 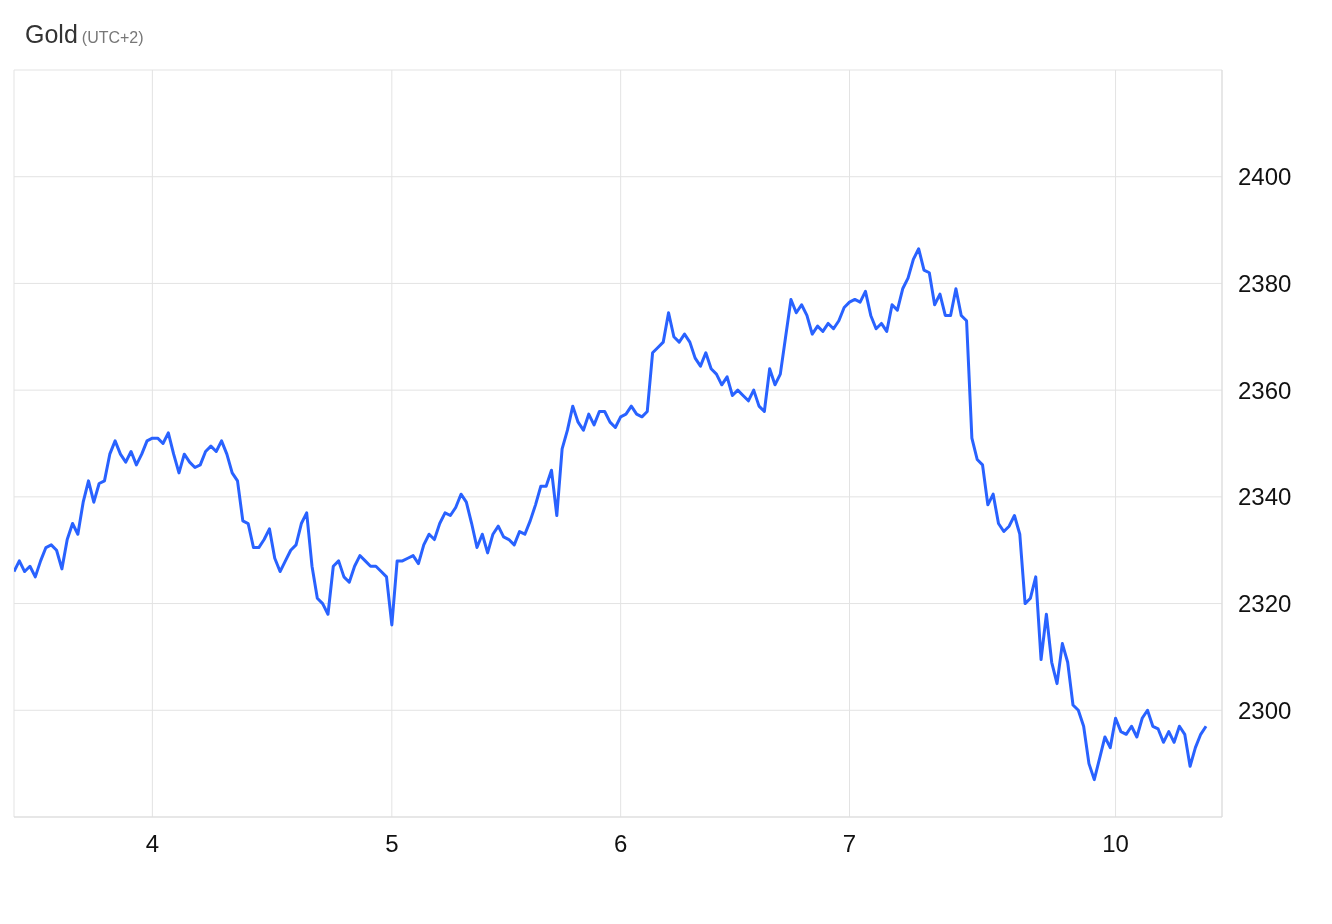 I want to click on y-tick-label: 2380, so click(x=1265, y=283).